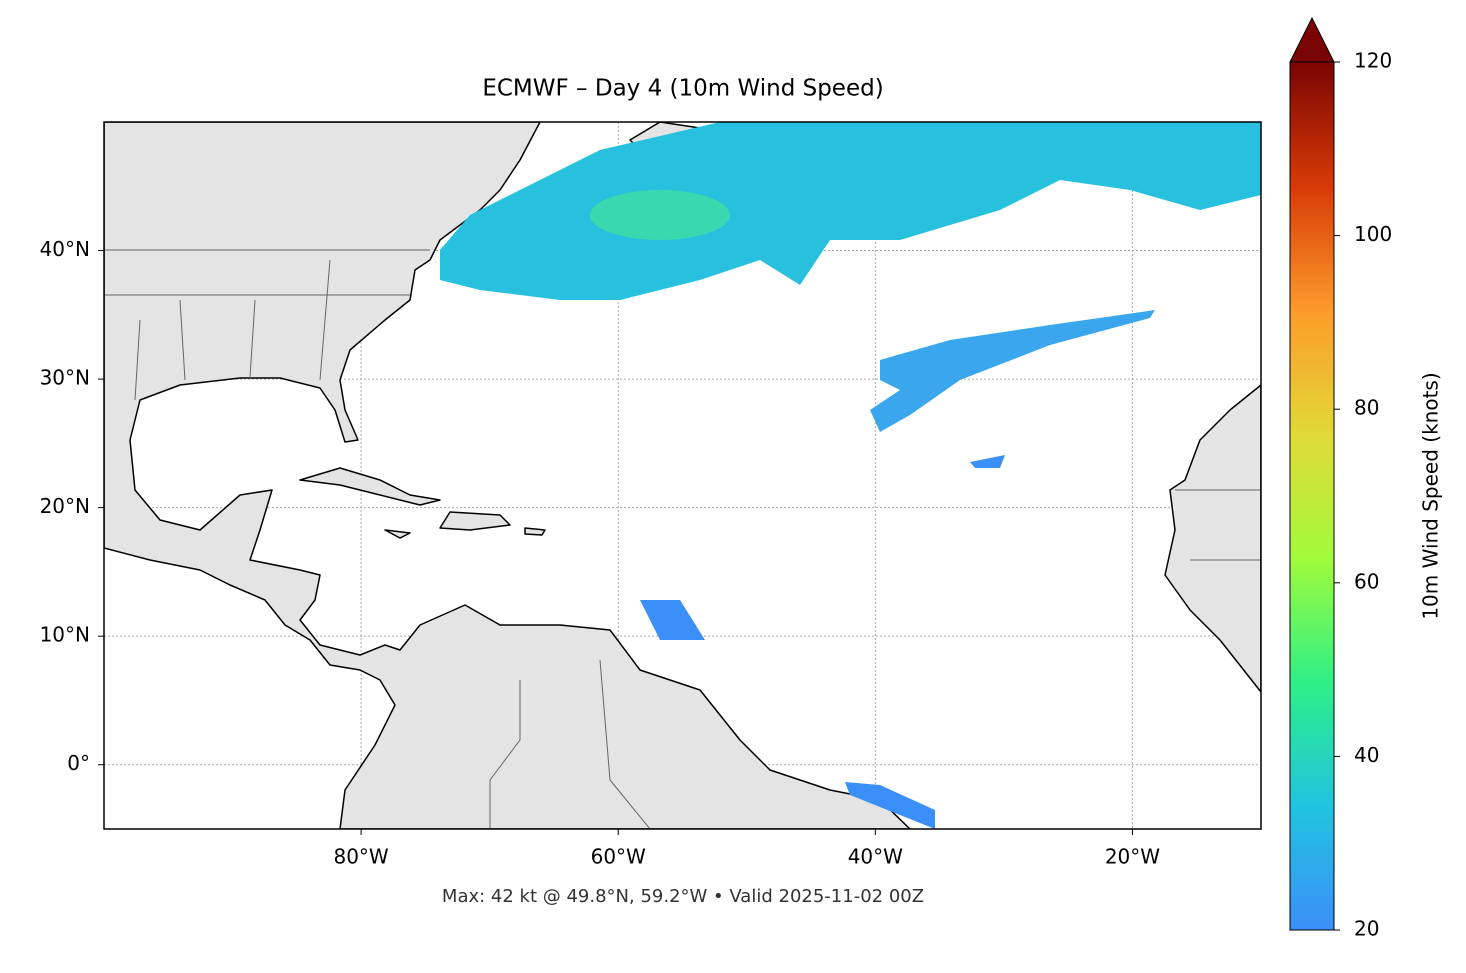  I want to click on colorbar-tick-label: 60, so click(1366, 581).